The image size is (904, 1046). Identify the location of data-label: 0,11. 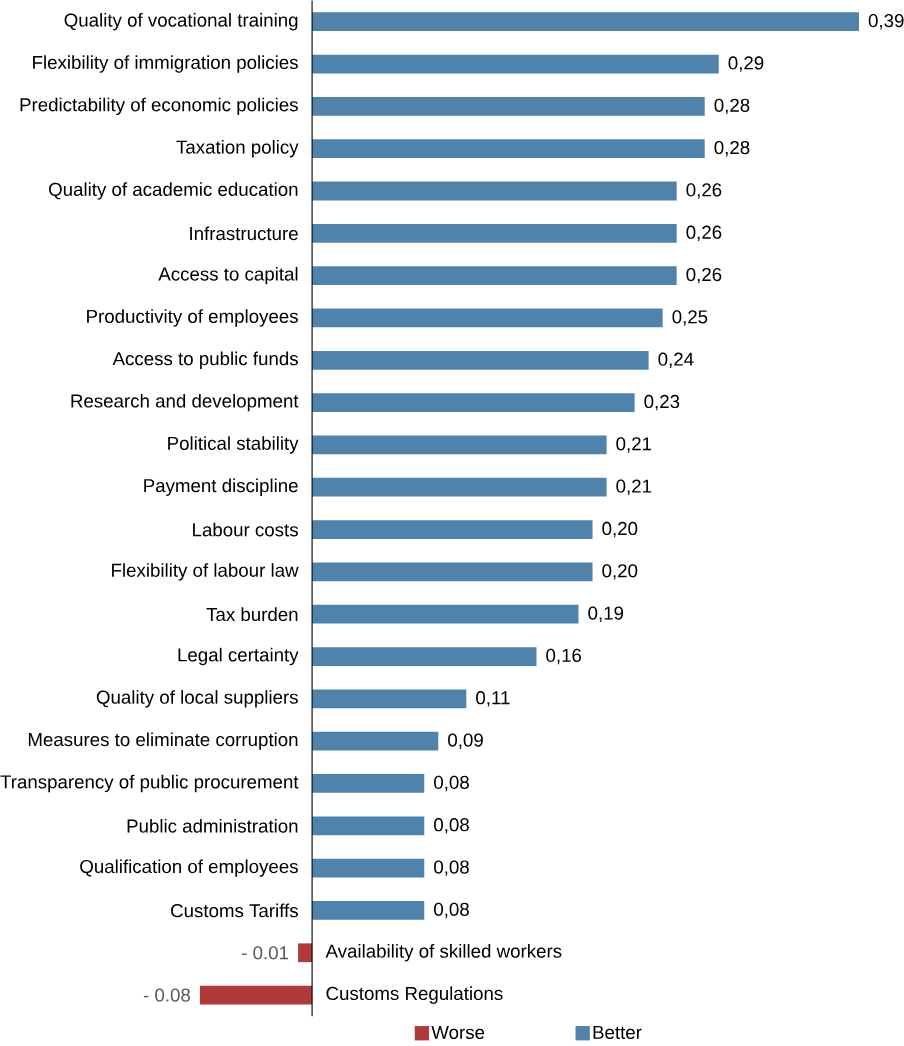
(492, 699).